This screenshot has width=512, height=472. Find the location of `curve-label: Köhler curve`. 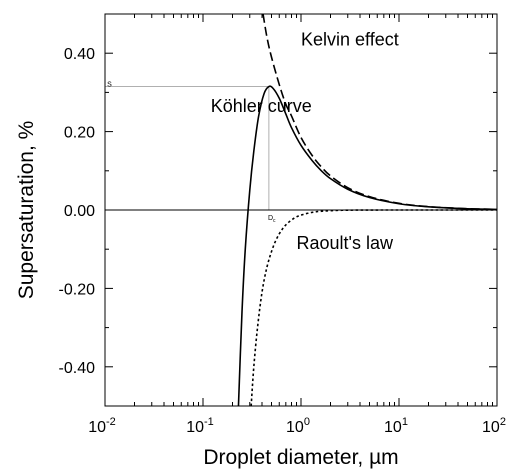

curve-label: Köhler curve is located at coordinates (261, 106).